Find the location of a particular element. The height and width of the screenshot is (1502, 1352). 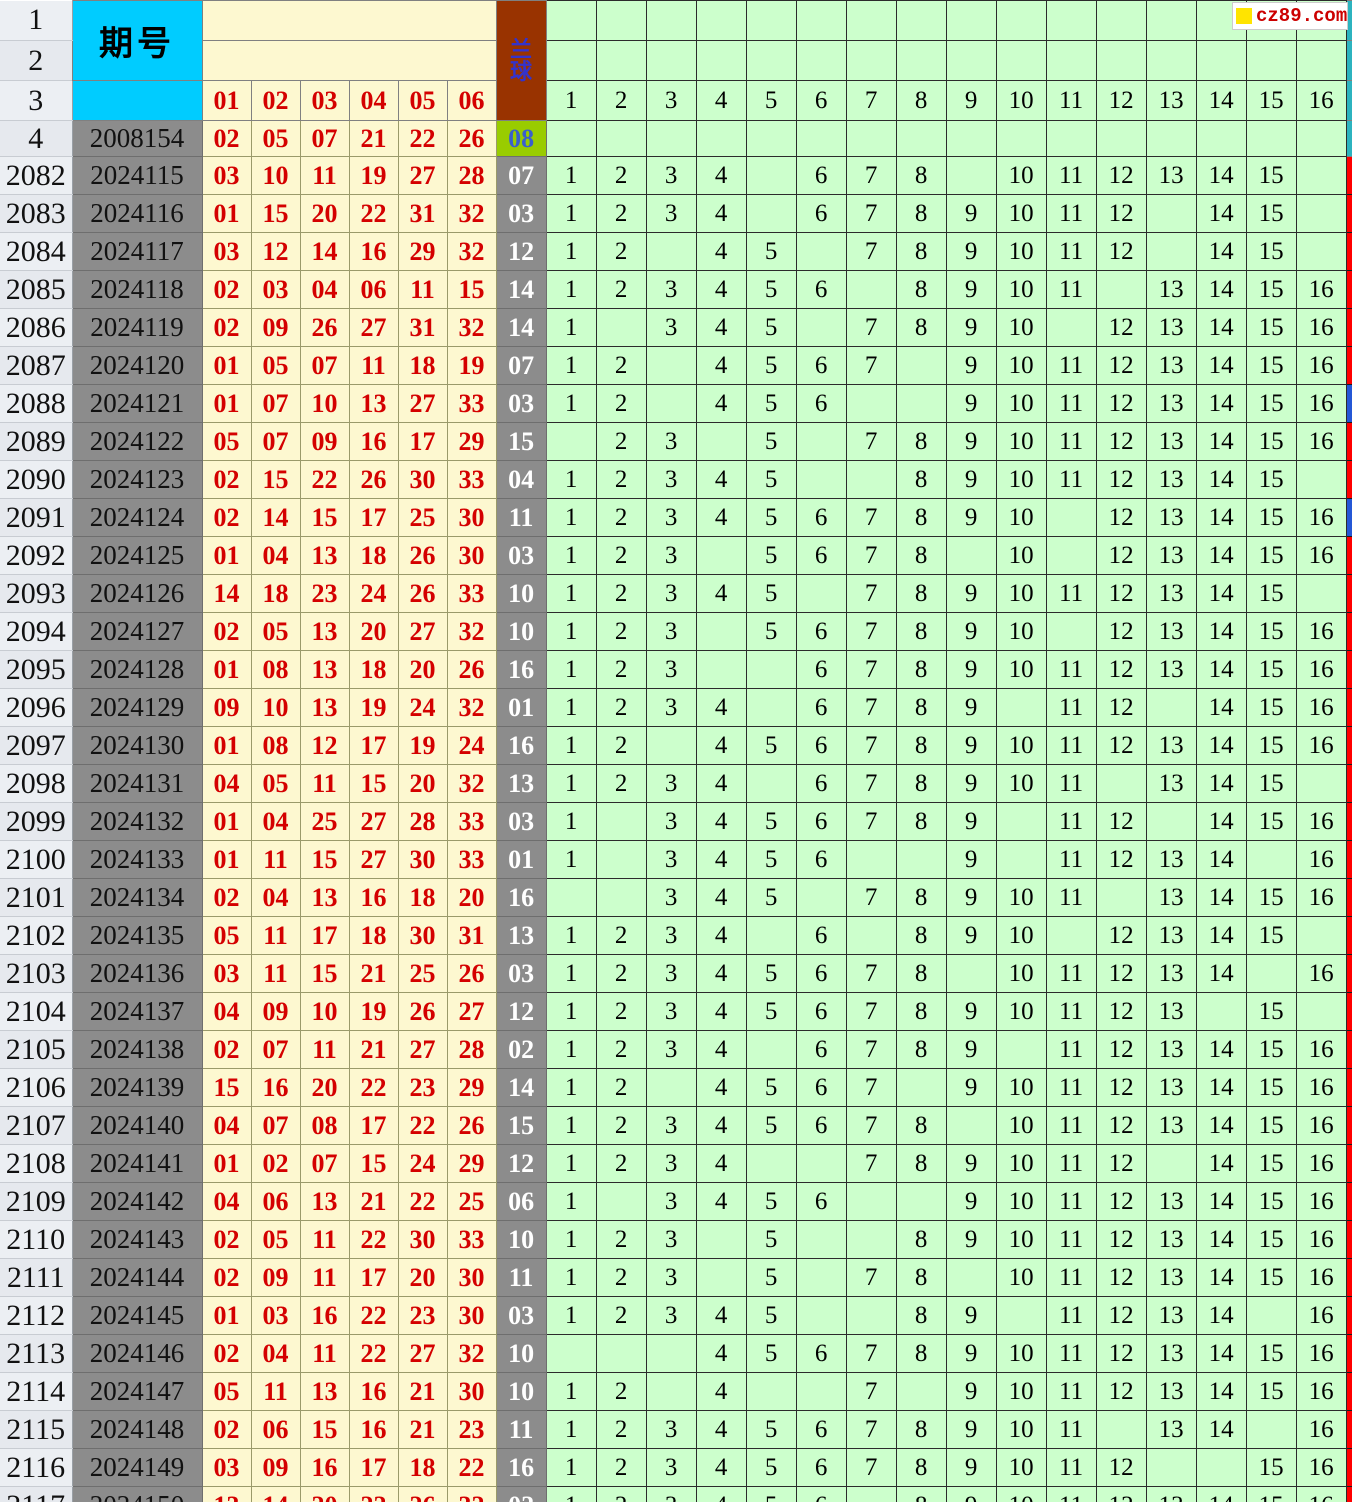

red-ball-6: 30 is located at coordinates (471, 1277).